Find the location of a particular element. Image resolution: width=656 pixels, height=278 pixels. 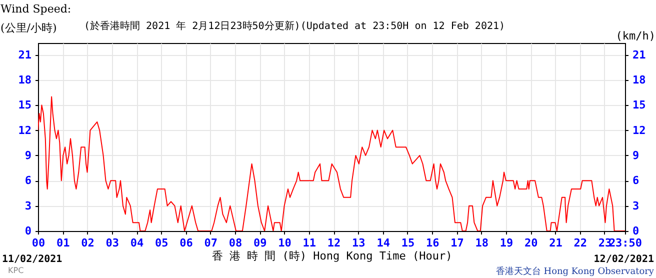

x-tick-label: 12 is located at coordinates (334, 243).